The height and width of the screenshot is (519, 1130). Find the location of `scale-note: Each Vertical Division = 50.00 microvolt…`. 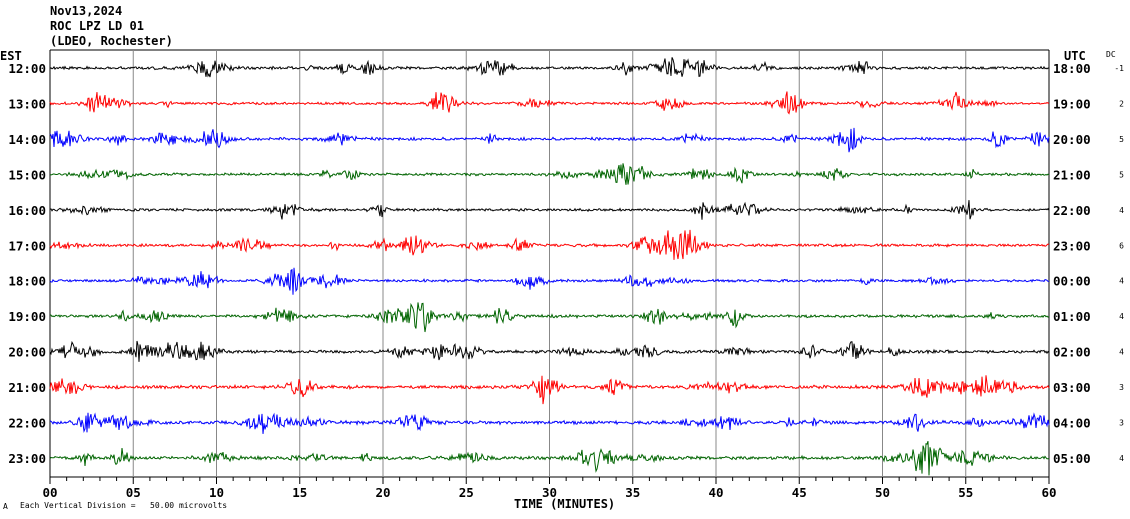

scale-note: Each Vertical Division = 50.00 microvolt… is located at coordinates (123, 505).